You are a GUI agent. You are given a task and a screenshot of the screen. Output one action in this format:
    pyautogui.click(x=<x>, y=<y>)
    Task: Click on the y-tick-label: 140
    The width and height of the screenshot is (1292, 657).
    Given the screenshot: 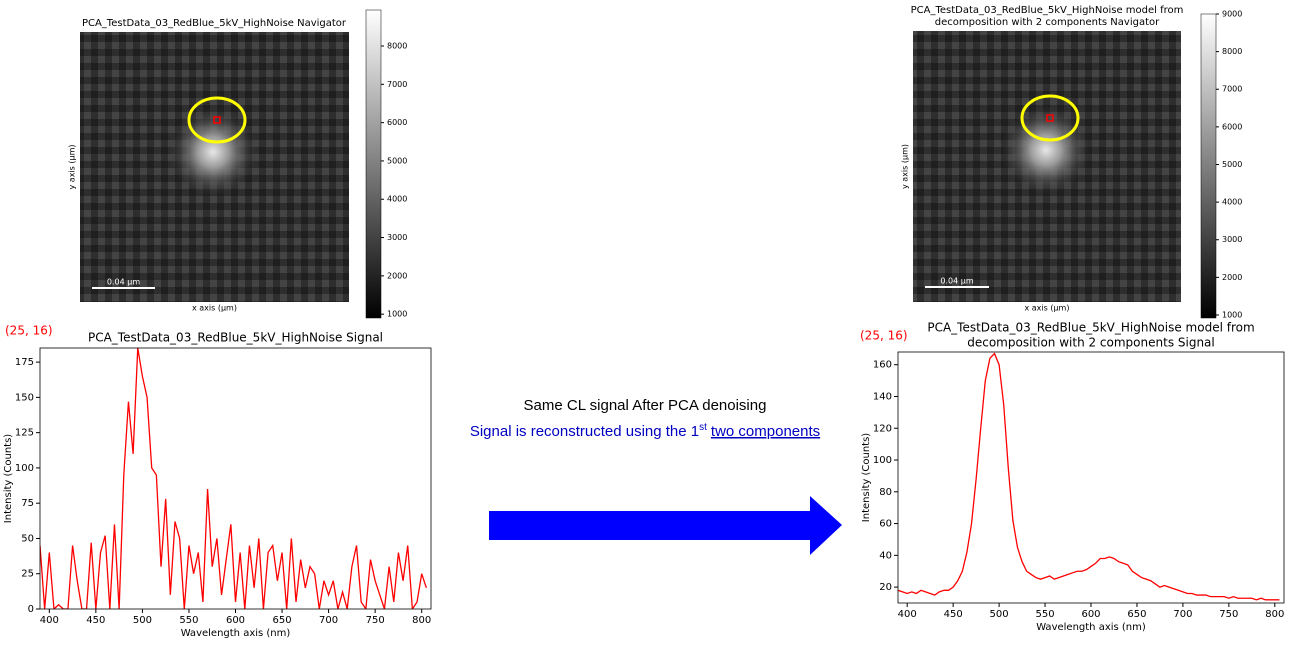 What is the action you would take?
    pyautogui.click(x=882, y=396)
    